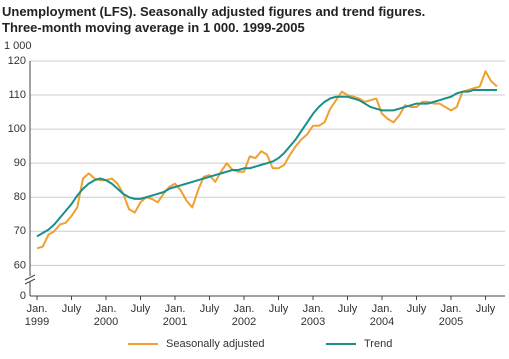 Image resolution: width=509 pixels, height=359 pixels. I want to click on x-tick-label: Jan. 1999, so click(37, 315).